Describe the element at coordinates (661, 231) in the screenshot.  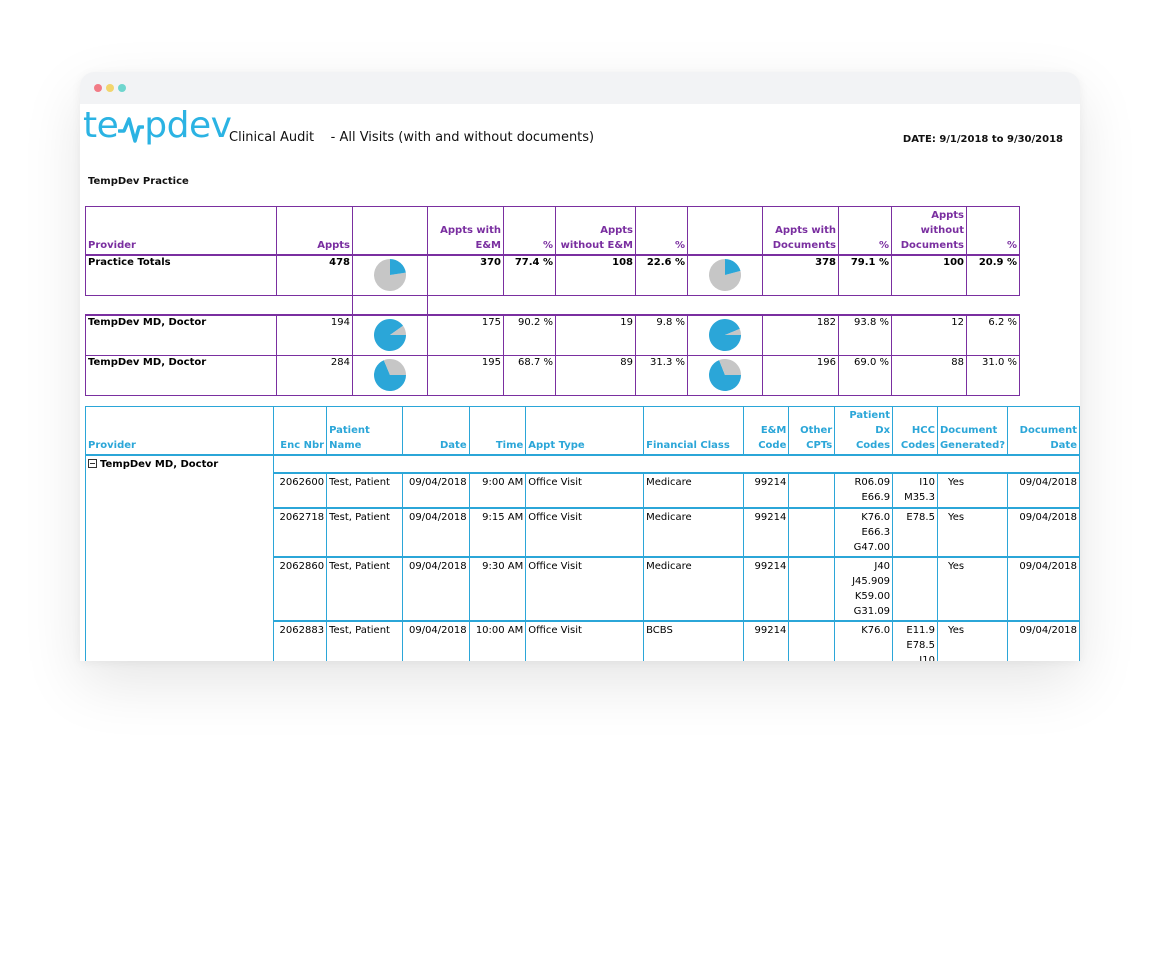
I see `summary-col-no-em-pct: %` at that location.